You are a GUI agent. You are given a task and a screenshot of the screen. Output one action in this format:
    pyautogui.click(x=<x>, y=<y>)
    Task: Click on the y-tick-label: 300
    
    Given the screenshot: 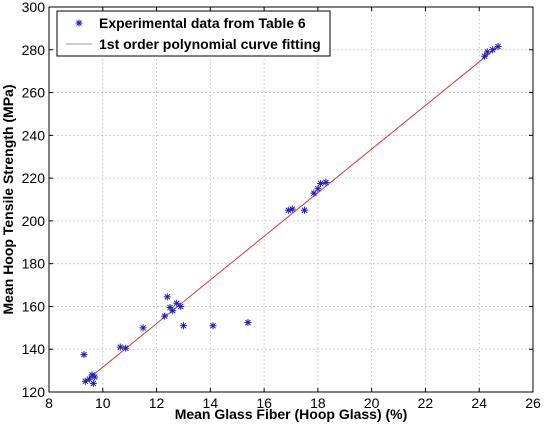 What is the action you would take?
    pyautogui.click(x=34, y=7)
    